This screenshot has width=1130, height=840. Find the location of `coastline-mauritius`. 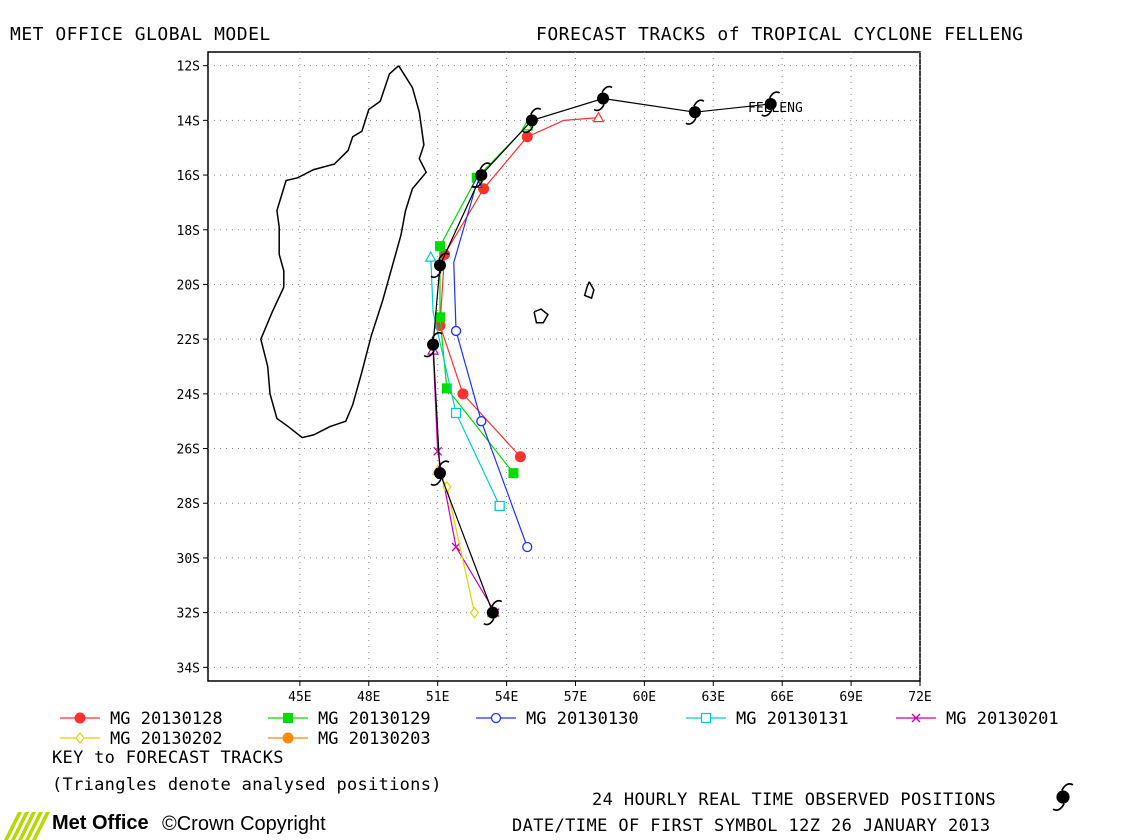

coastline-mauritius is located at coordinates (589, 290).